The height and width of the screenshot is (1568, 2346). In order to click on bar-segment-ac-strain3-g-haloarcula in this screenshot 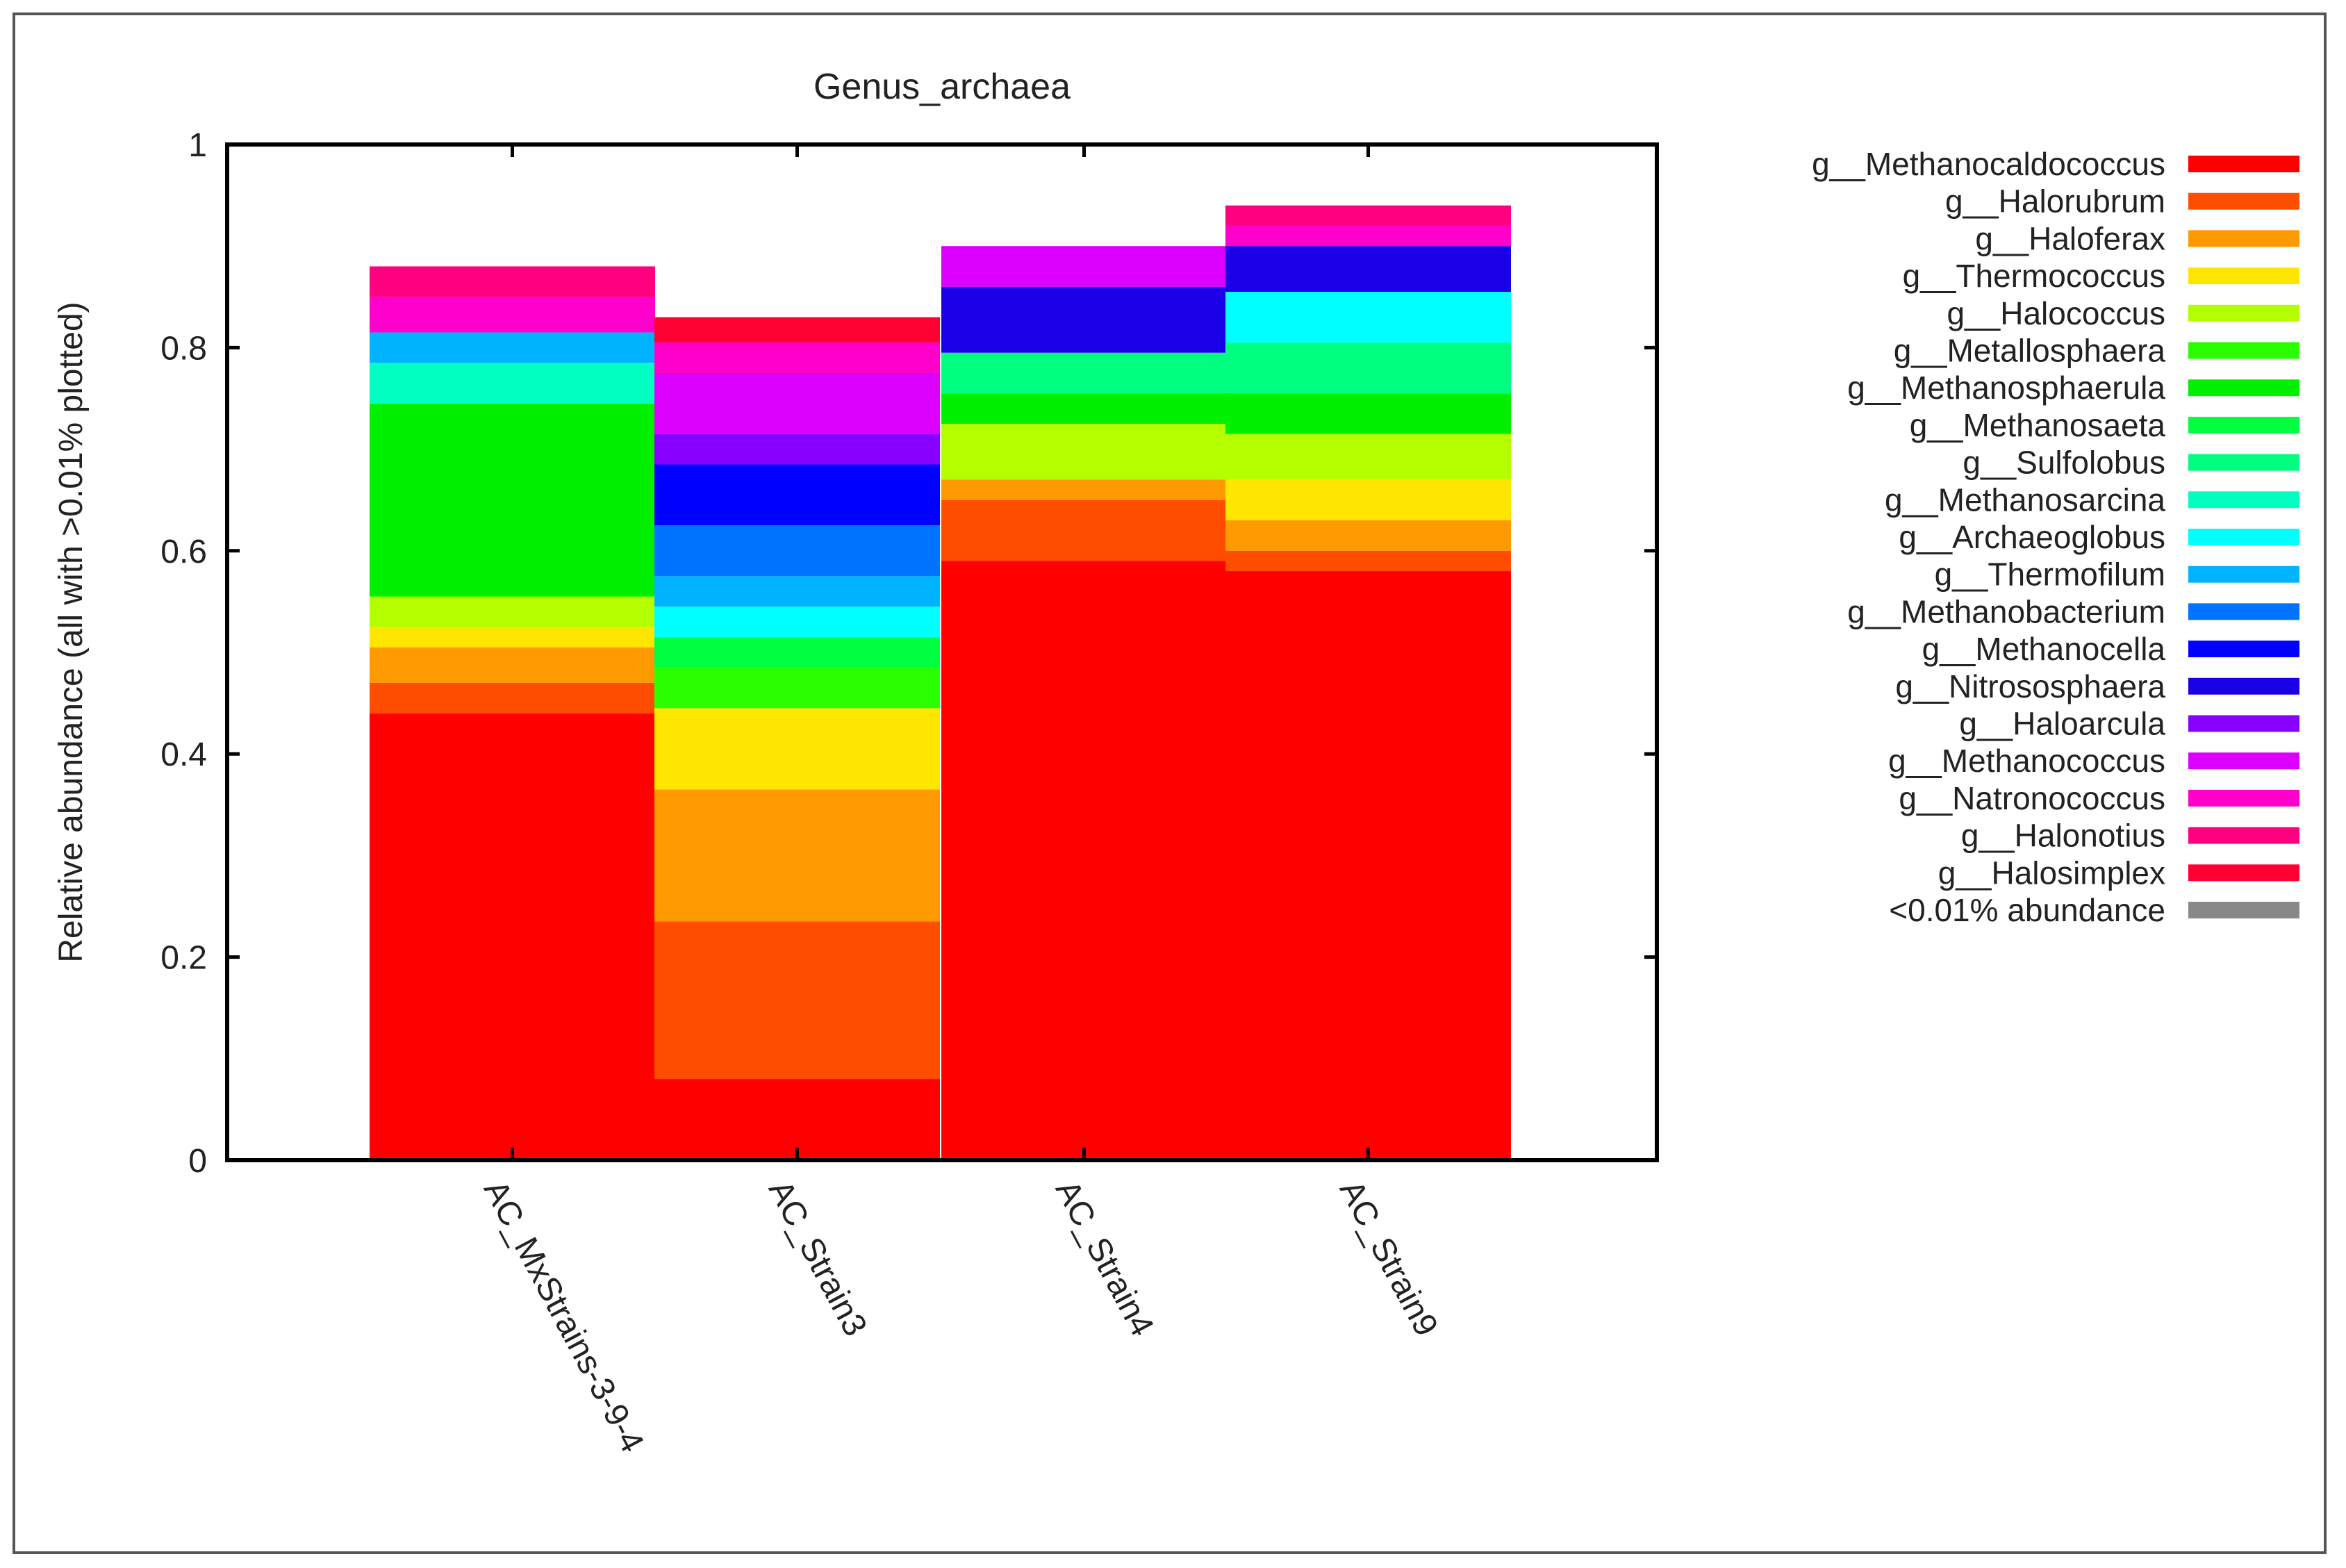, I will do `click(797, 449)`.